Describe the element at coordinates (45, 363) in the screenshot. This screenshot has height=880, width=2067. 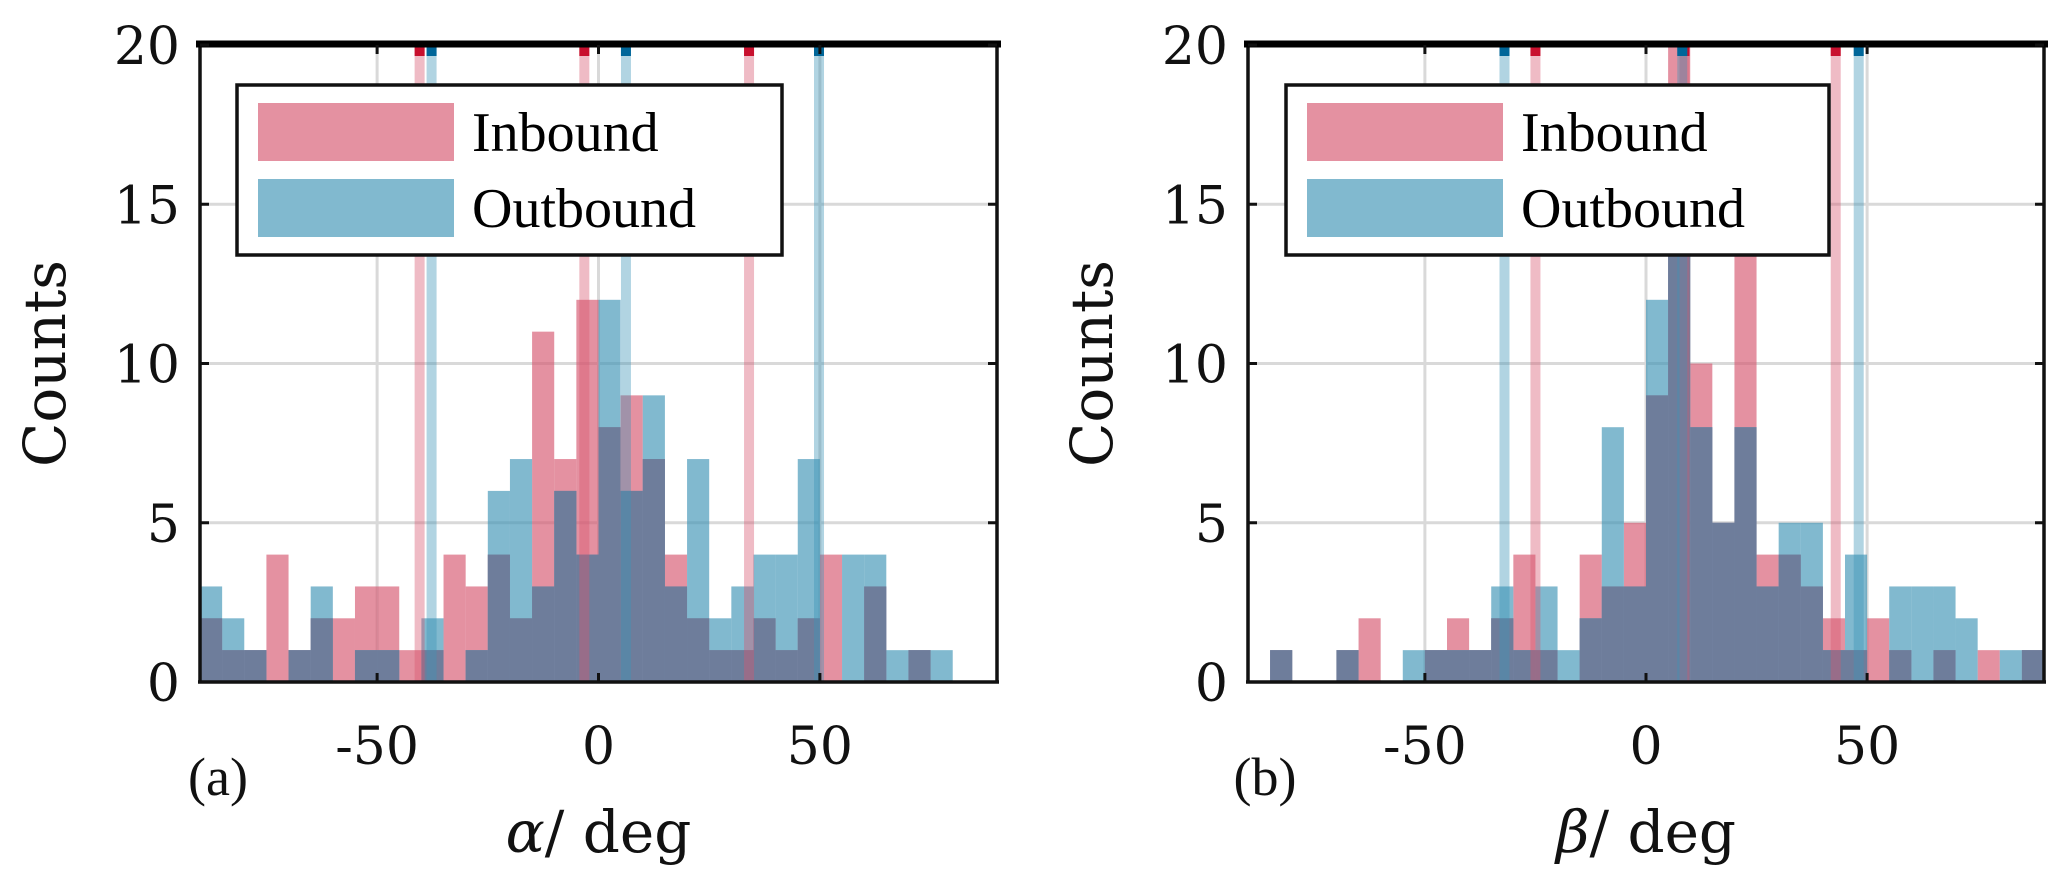
I see `y-axis-label: Counts` at that location.